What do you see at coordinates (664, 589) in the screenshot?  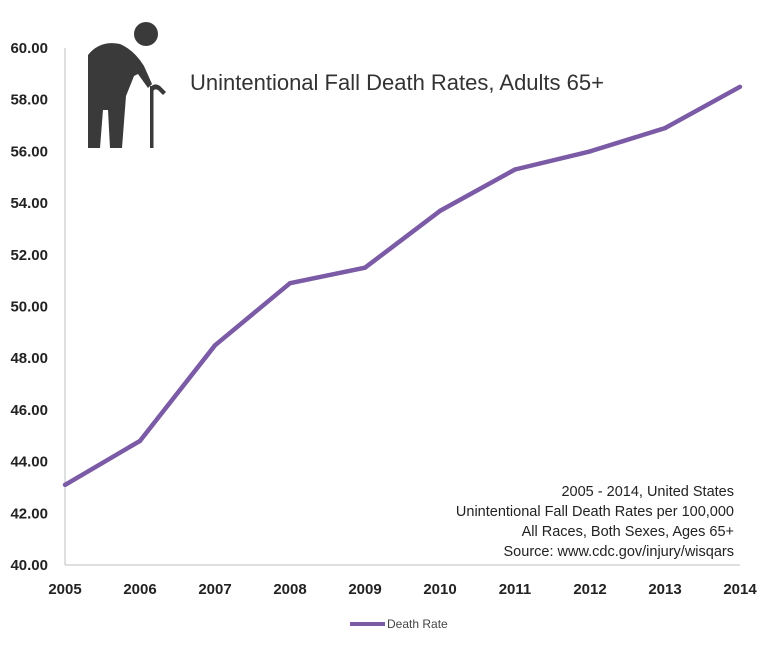 I see `x-tick-label: 2013` at bounding box center [664, 589].